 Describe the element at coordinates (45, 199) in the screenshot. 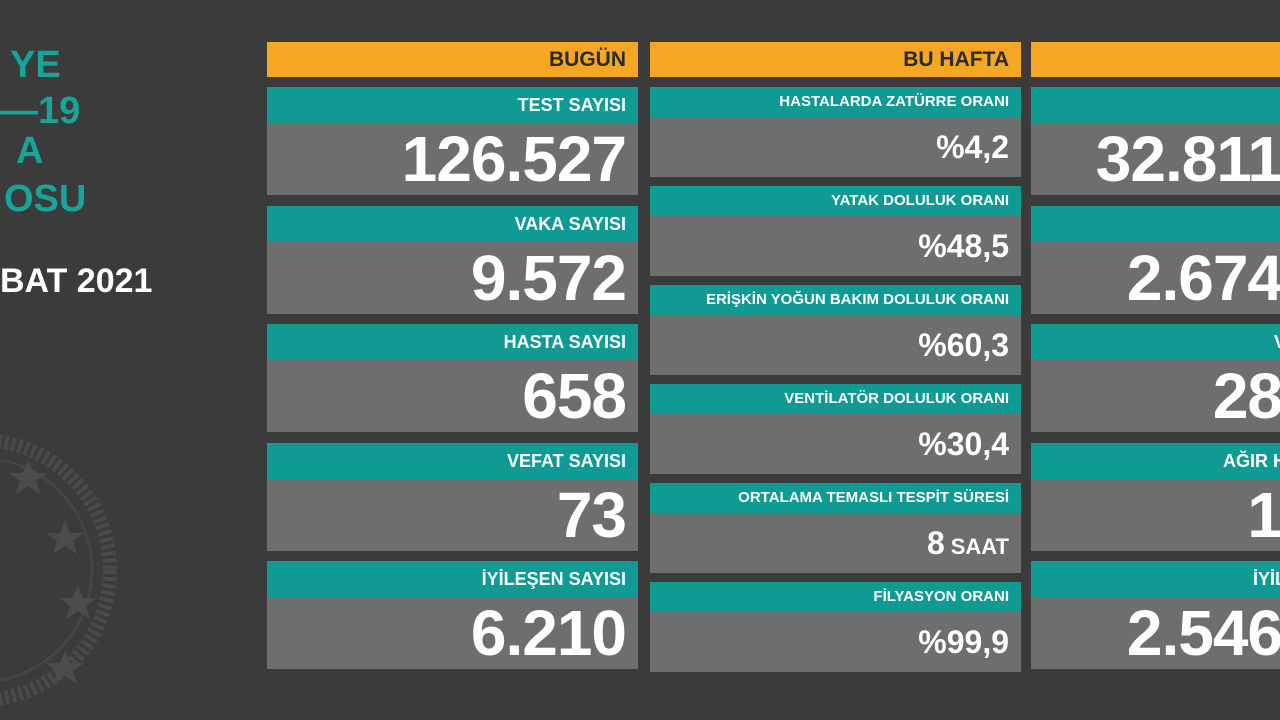

I see `title-fragment: OSU` at that location.